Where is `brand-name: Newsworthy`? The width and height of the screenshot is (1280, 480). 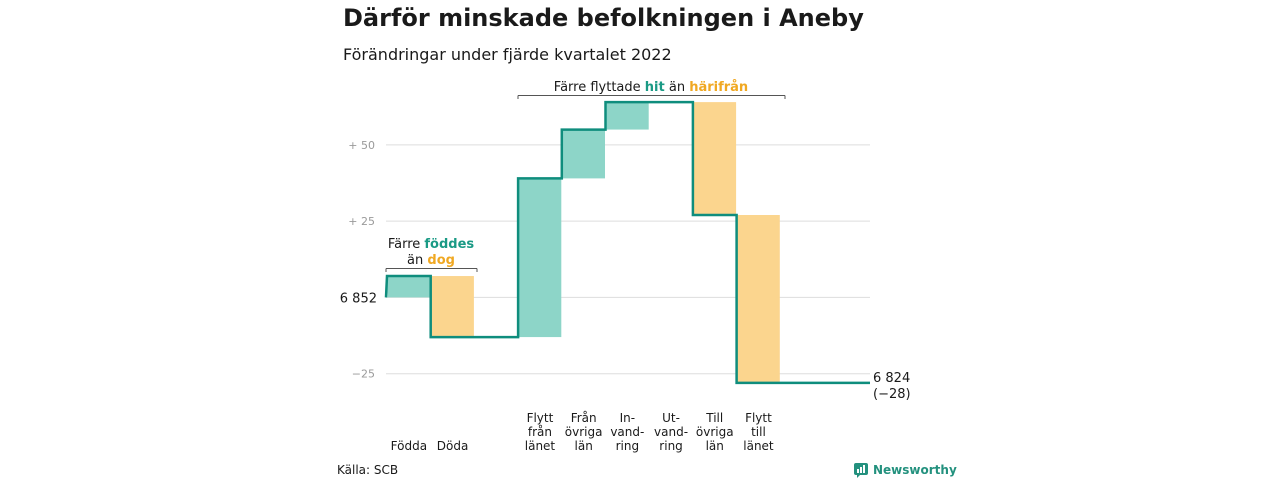
brand-name: Newsworthy is located at coordinates (915, 470).